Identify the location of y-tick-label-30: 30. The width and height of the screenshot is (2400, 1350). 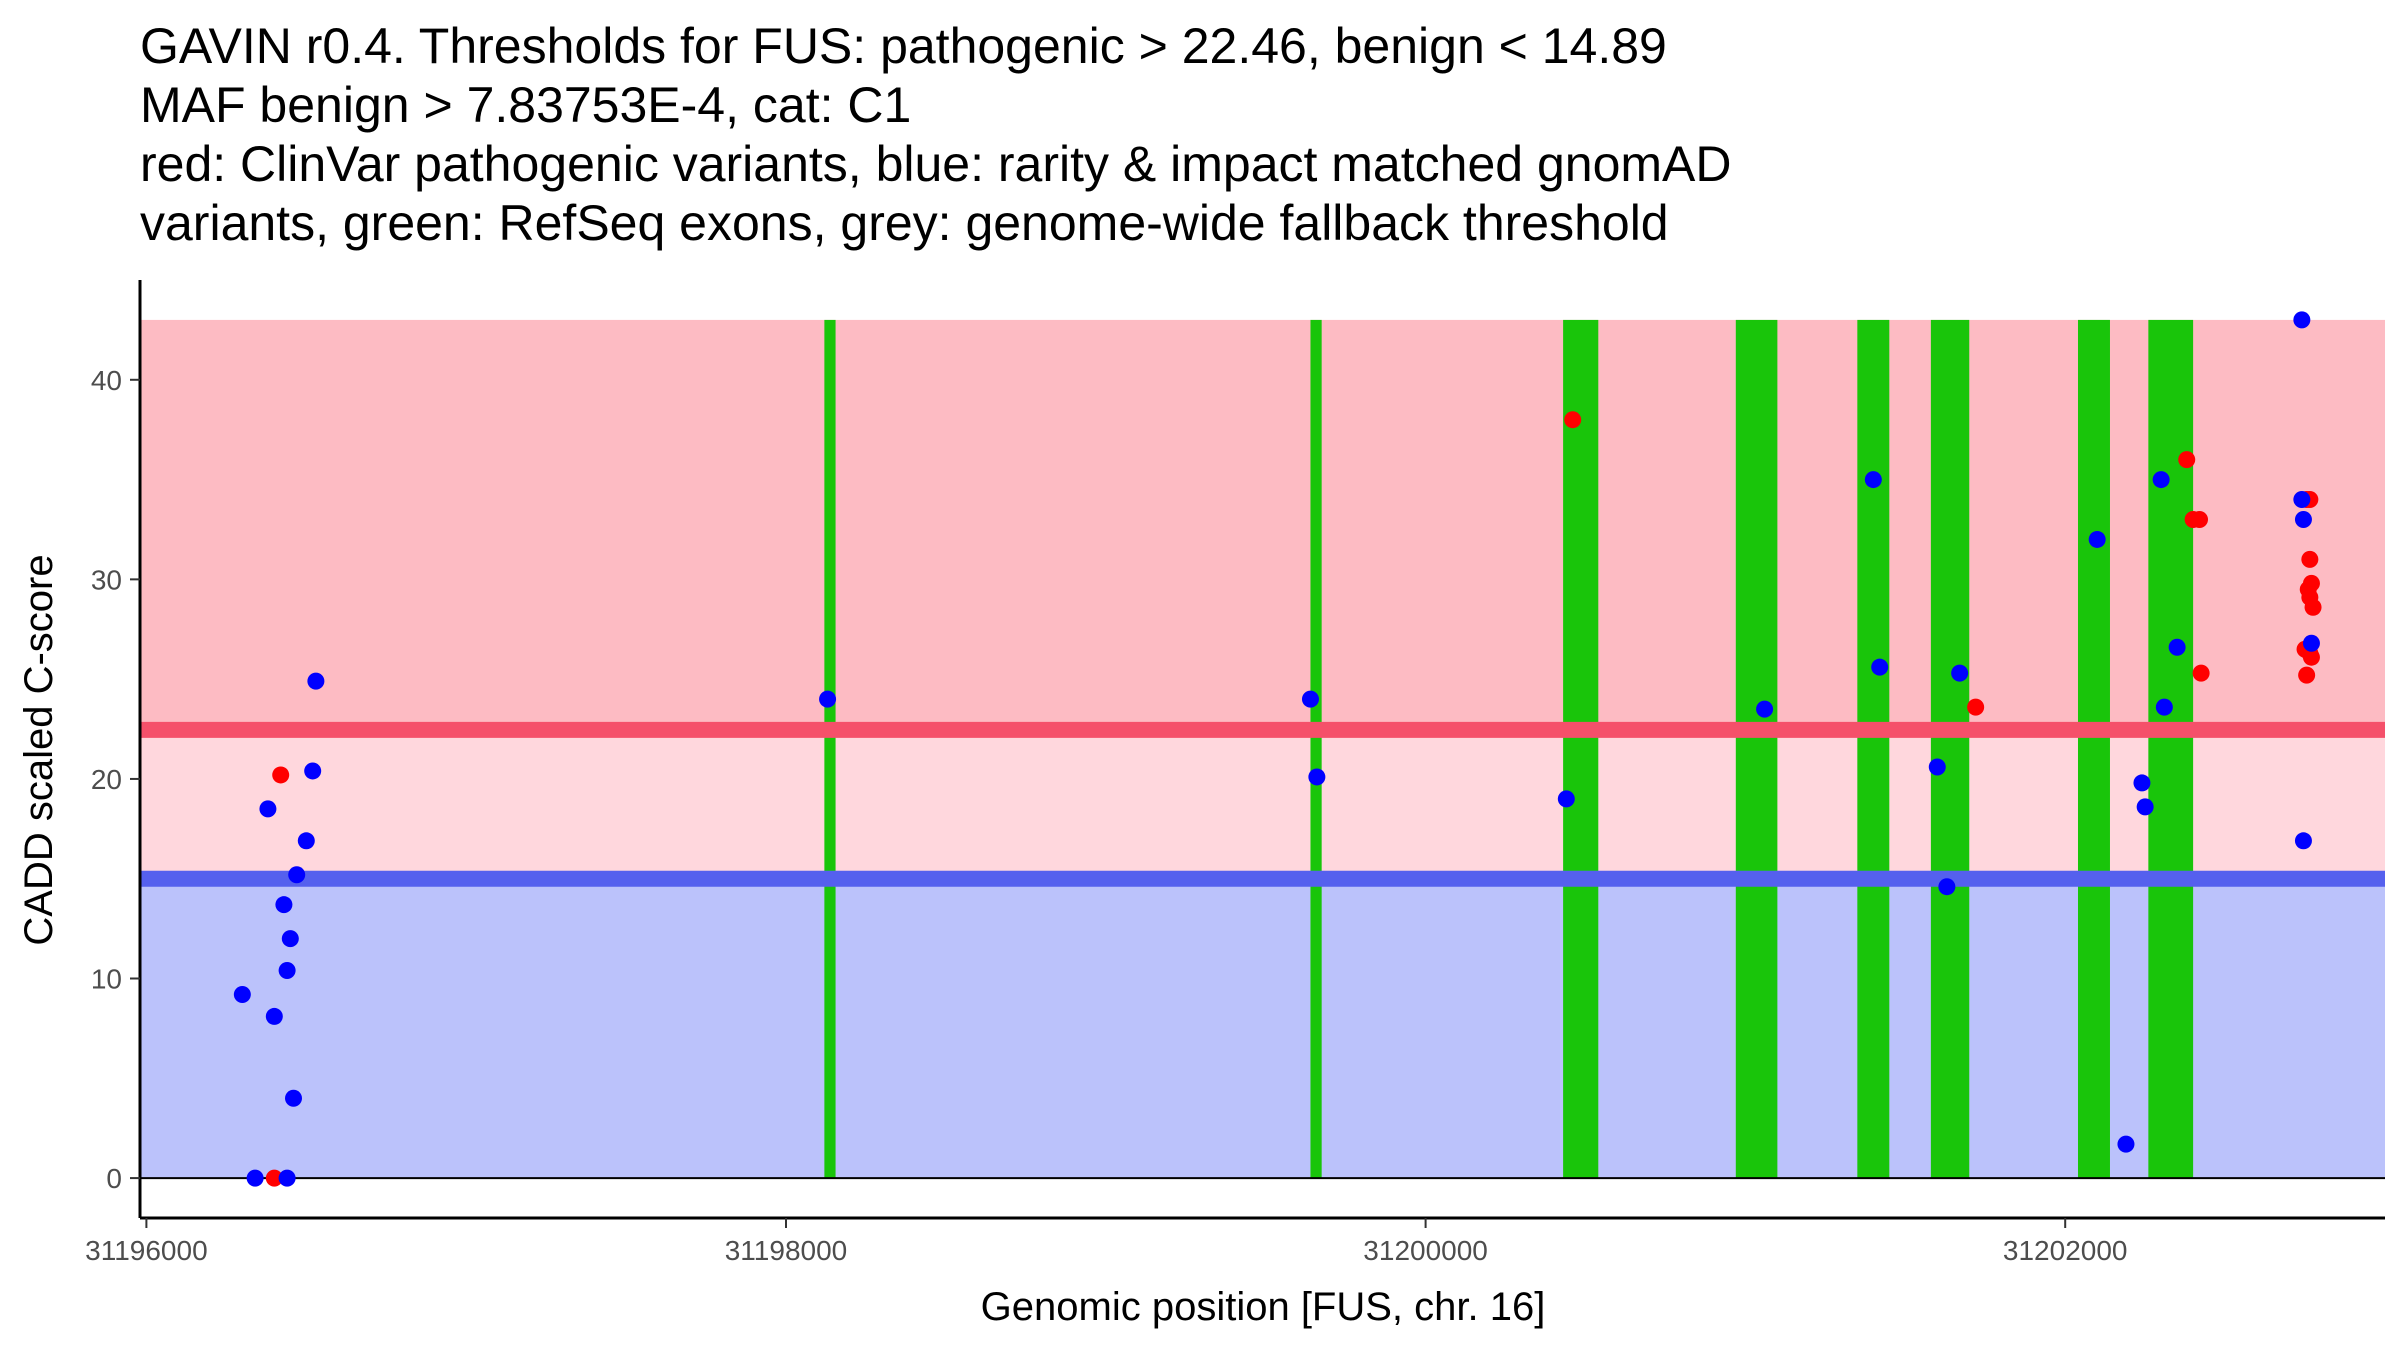
(106, 579).